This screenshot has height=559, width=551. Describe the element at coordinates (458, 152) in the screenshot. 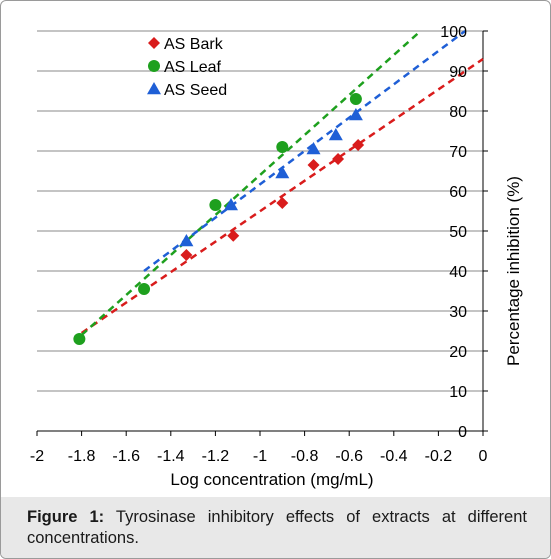

I see `y-tick-label: 70` at that location.